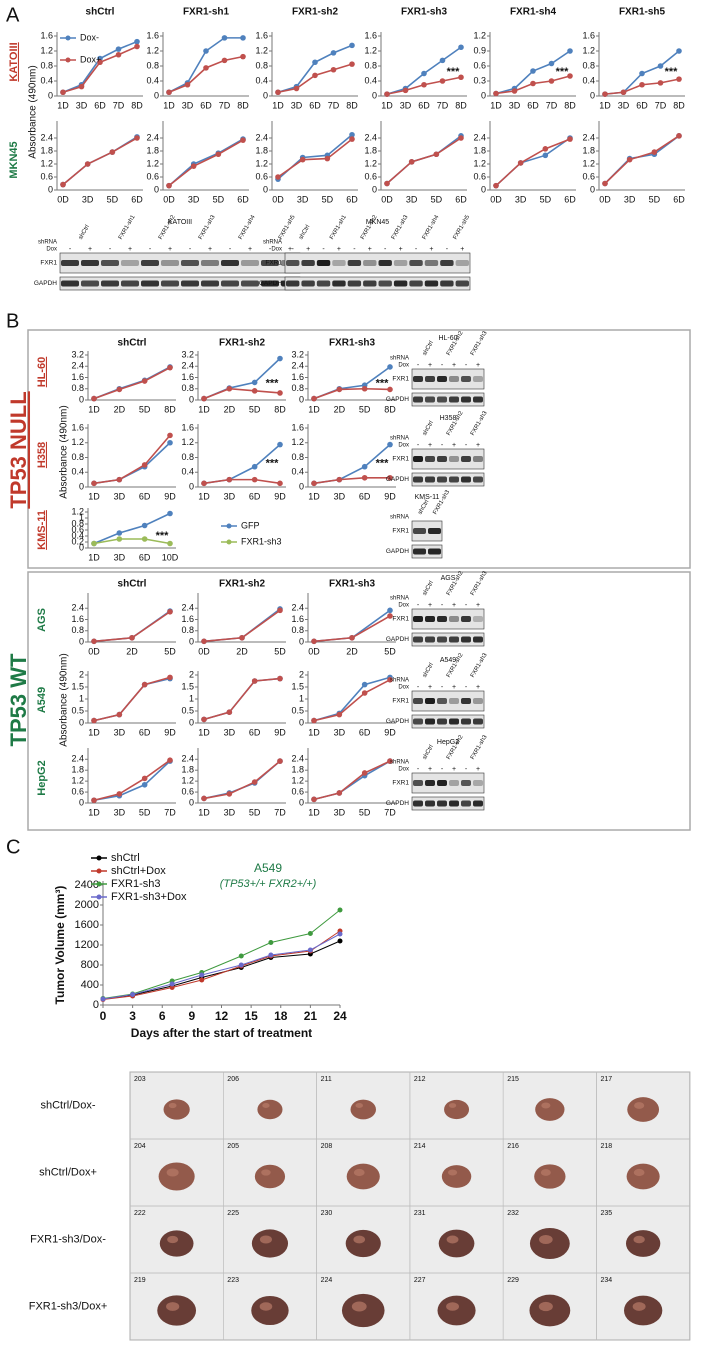  What do you see at coordinates (13, 847) in the screenshot?
I see `panel-label: C` at bounding box center [13, 847].